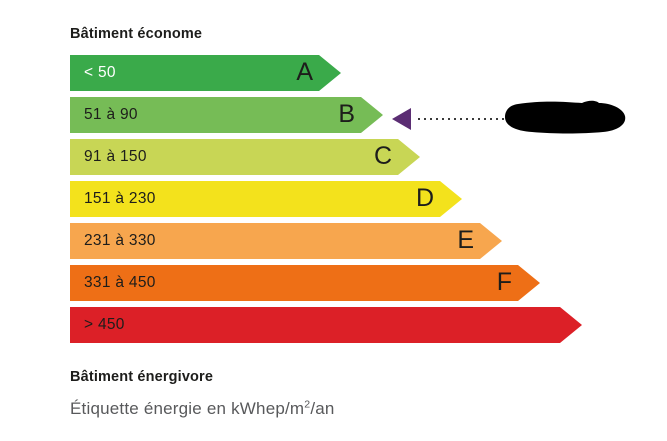  I want to click on band-letter-a: A, so click(304, 72).